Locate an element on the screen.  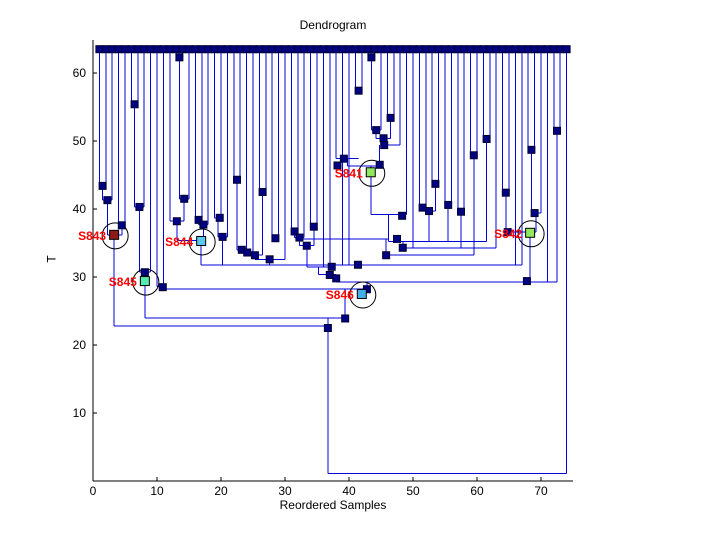
x-tick-label: 0 is located at coordinates (93, 491).